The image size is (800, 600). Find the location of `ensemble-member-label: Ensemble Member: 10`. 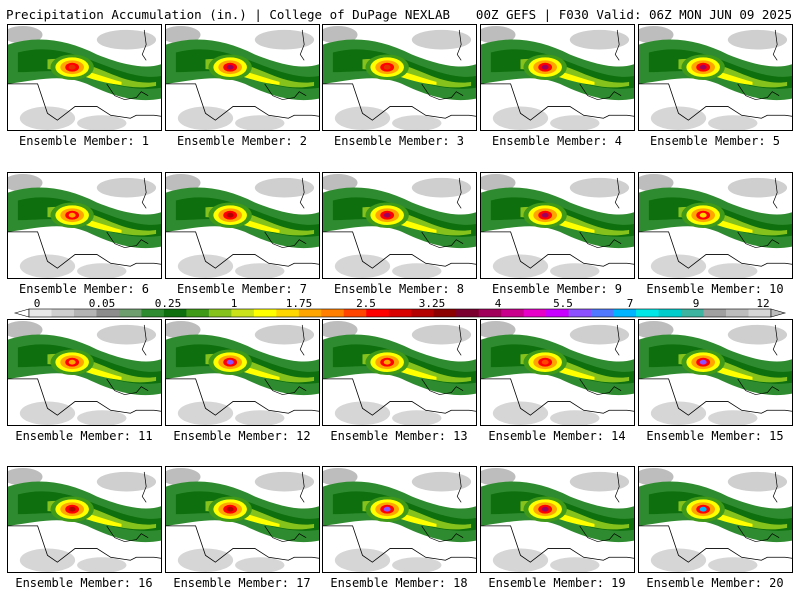

ensemble-member-label: Ensemble Member: 10 is located at coordinates (715, 289).